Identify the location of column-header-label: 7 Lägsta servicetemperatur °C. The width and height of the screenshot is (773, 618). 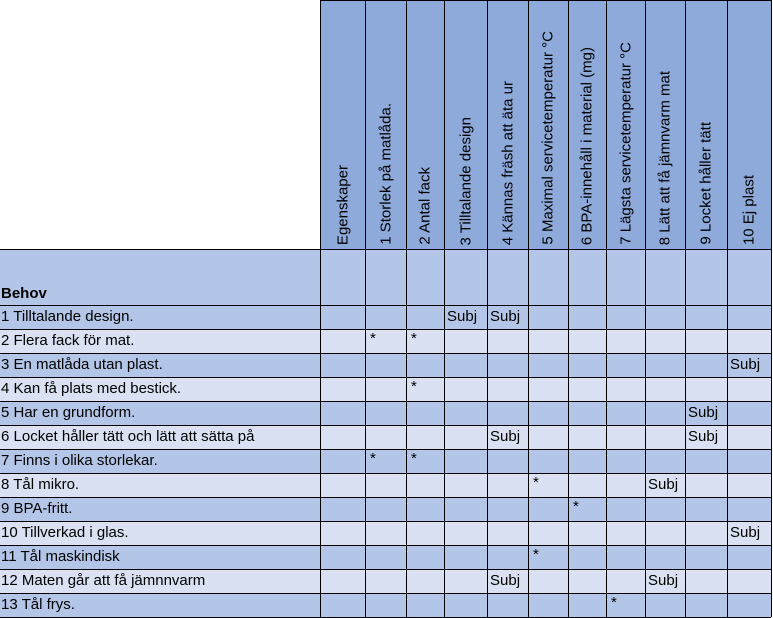
(625, 143).